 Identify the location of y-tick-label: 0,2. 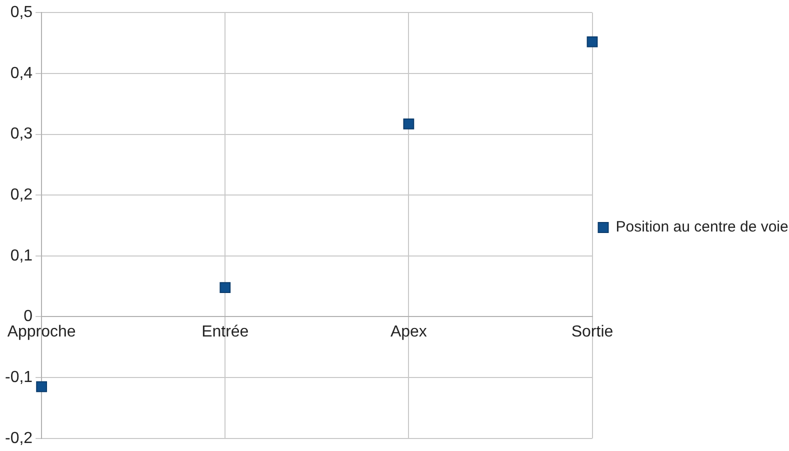
(21, 195).